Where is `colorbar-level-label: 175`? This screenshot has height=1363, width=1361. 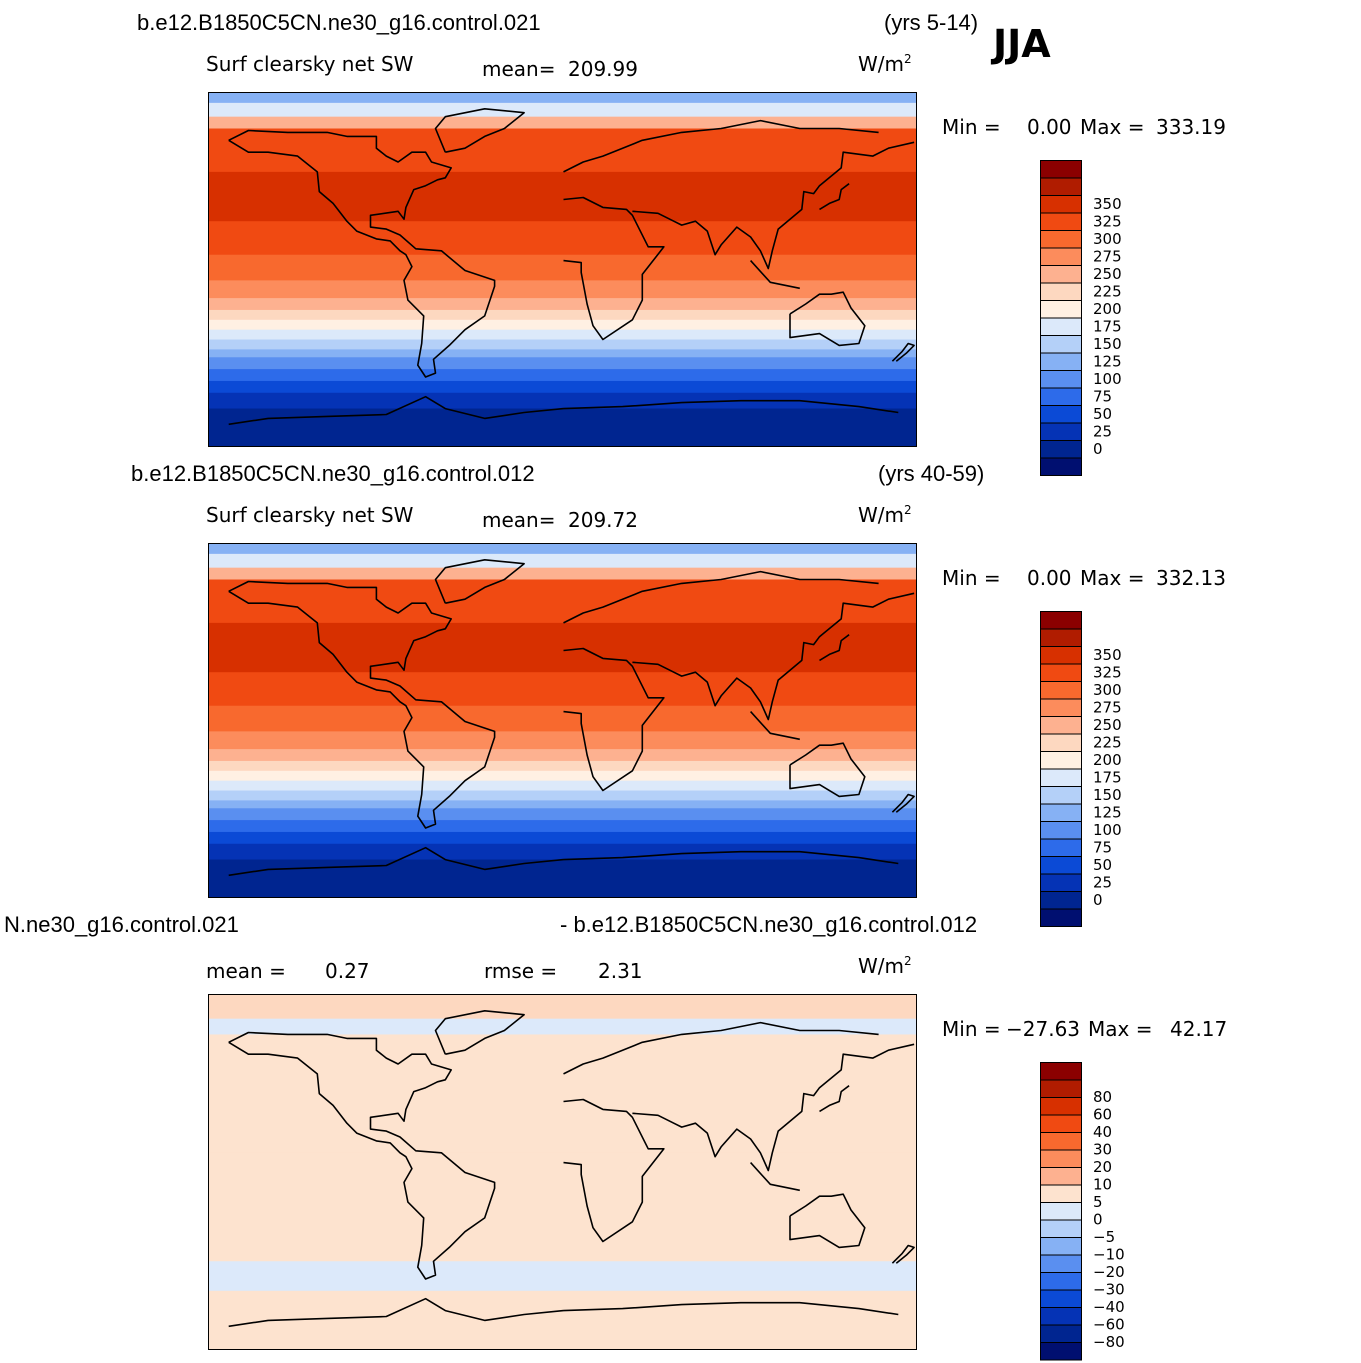 colorbar-level-label: 175 is located at coordinates (1107, 777).